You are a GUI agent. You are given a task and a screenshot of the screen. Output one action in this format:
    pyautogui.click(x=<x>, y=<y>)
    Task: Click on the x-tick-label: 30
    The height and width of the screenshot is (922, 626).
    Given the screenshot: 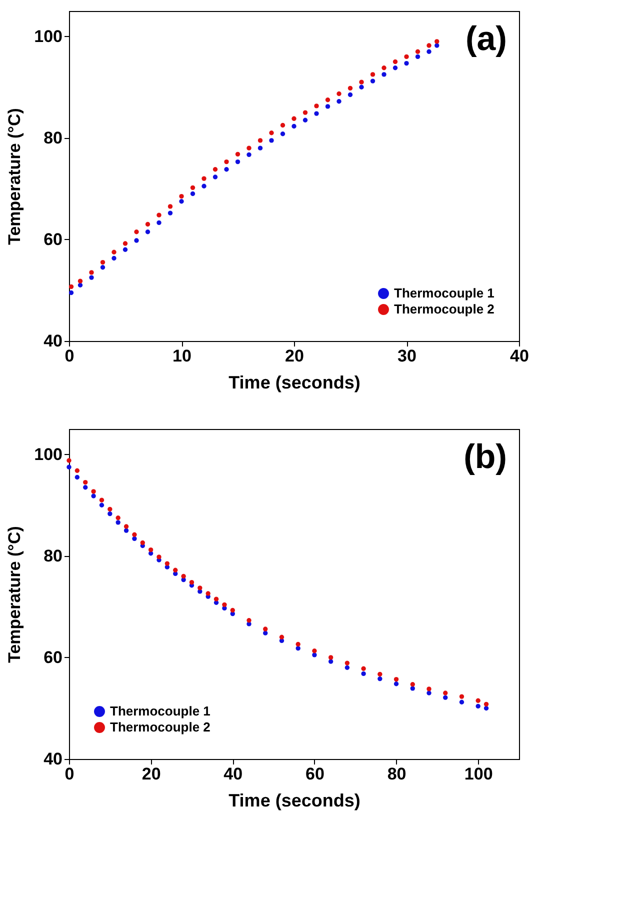 What is the action you would take?
    pyautogui.click(x=407, y=356)
    